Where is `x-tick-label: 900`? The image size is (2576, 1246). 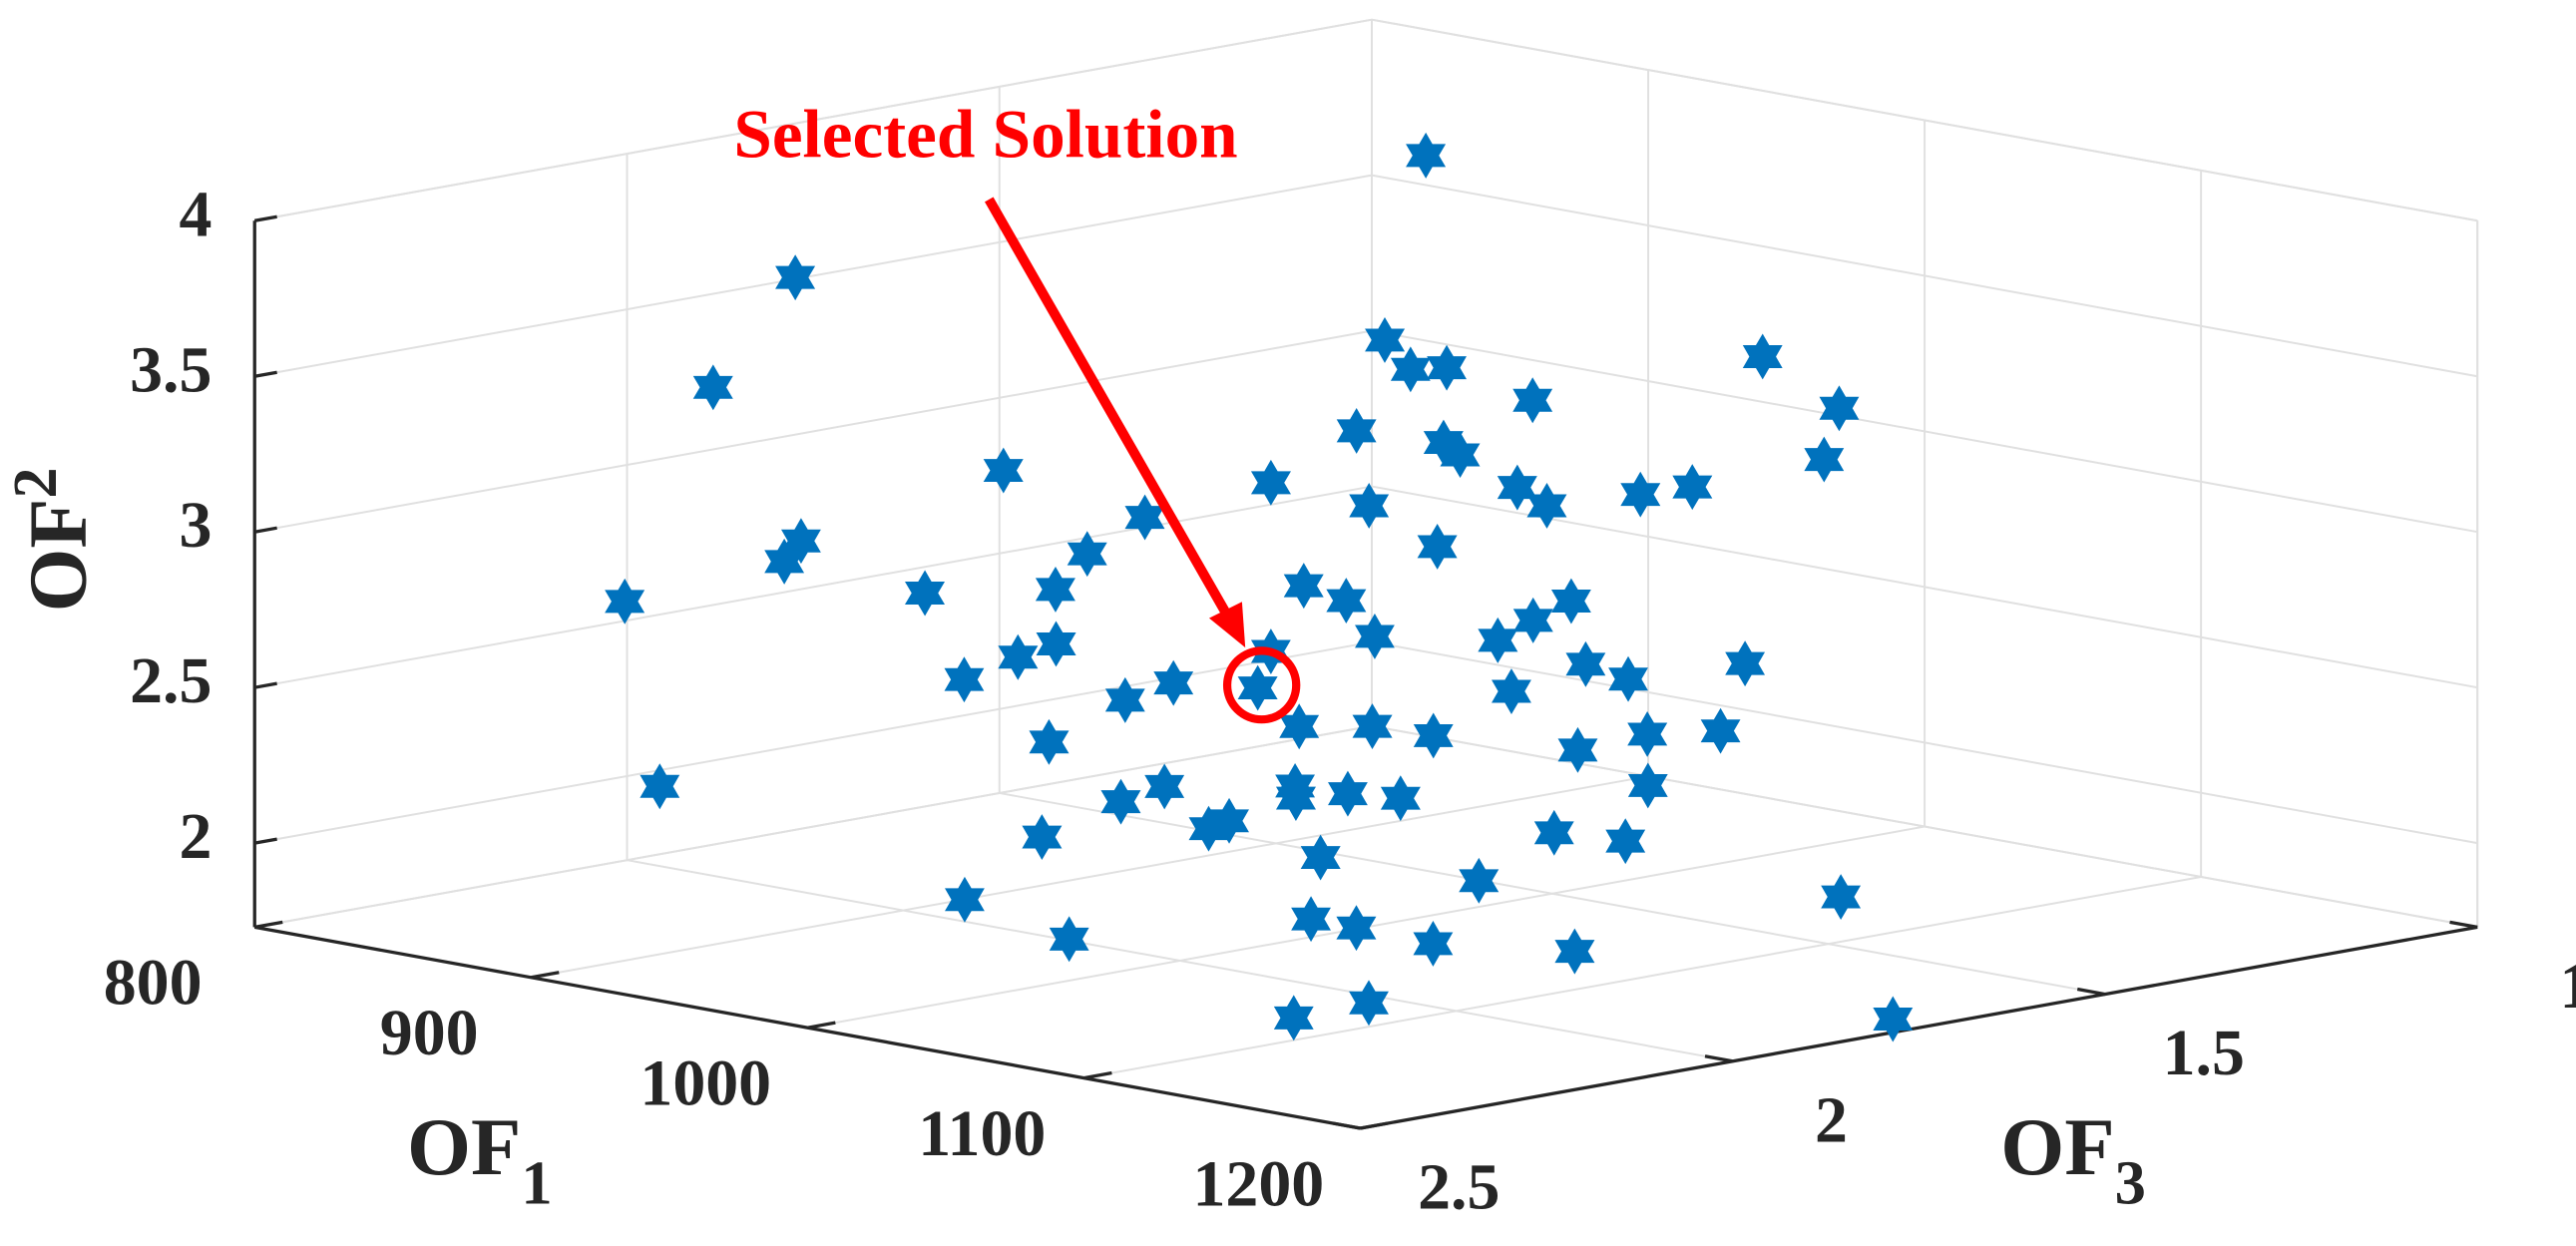 x-tick-label: 900 is located at coordinates (430, 1033).